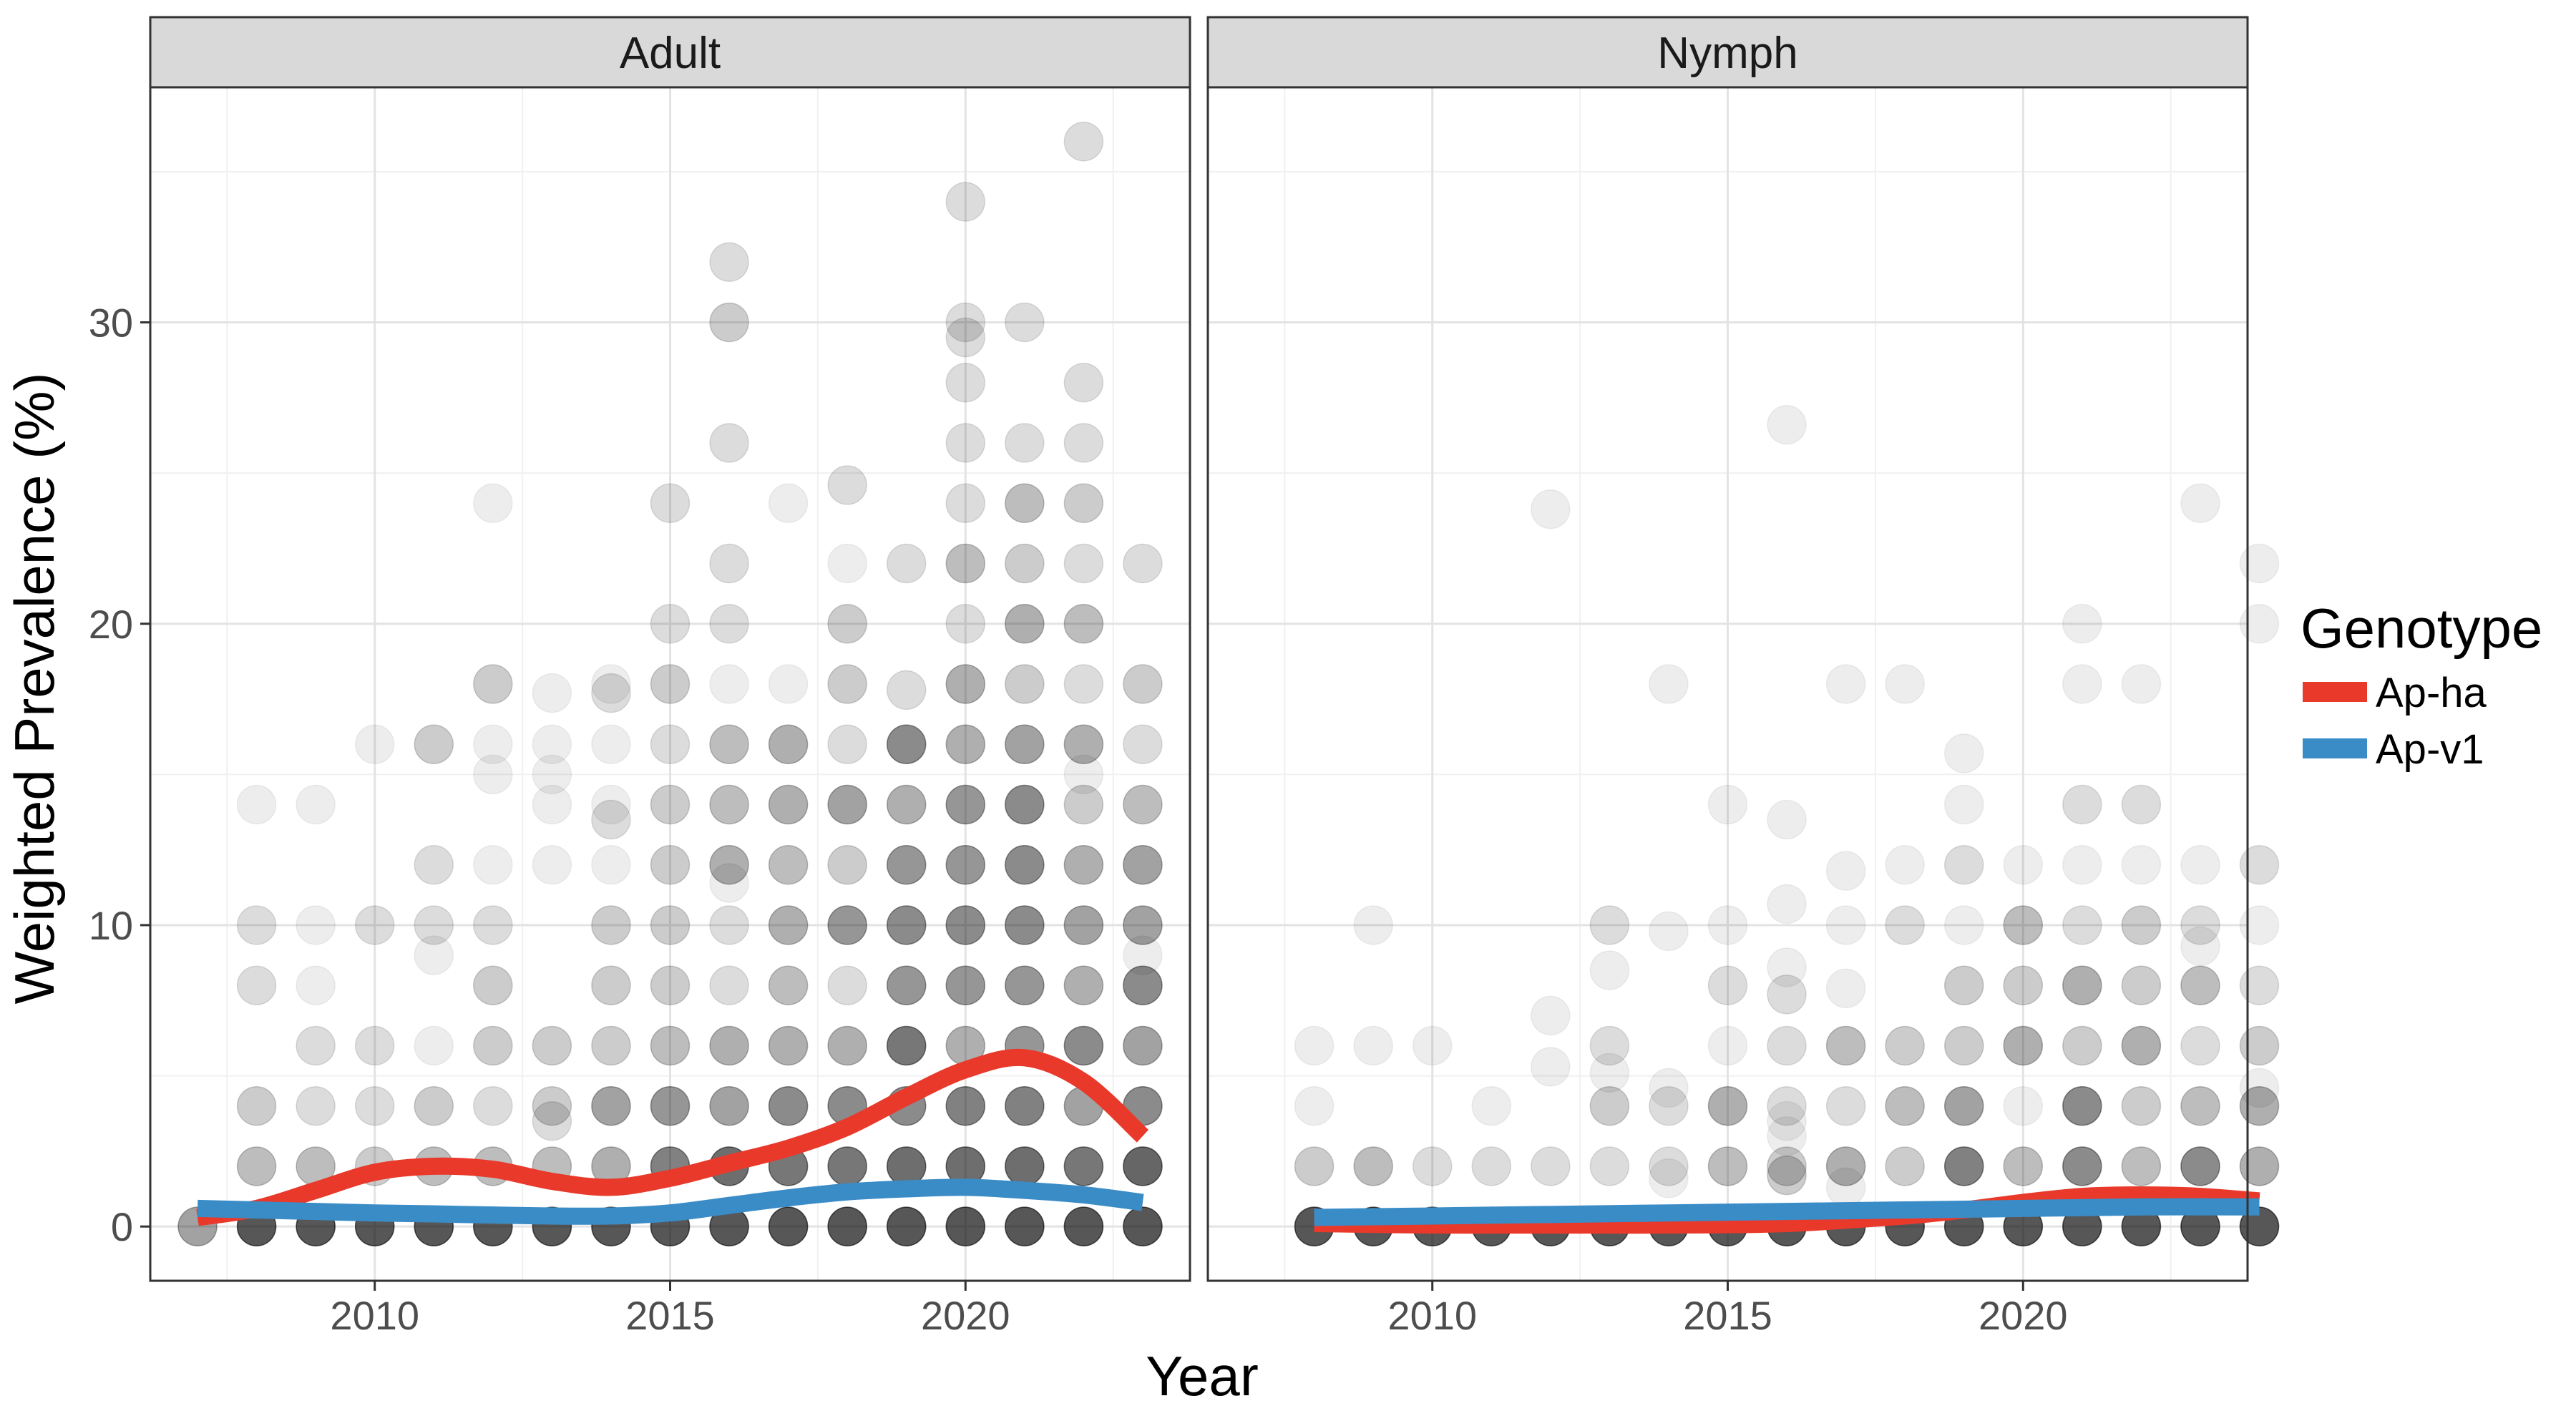 This screenshot has width=2576, height=1416. I want to click on x-tick-label: 2010, so click(374, 1315).